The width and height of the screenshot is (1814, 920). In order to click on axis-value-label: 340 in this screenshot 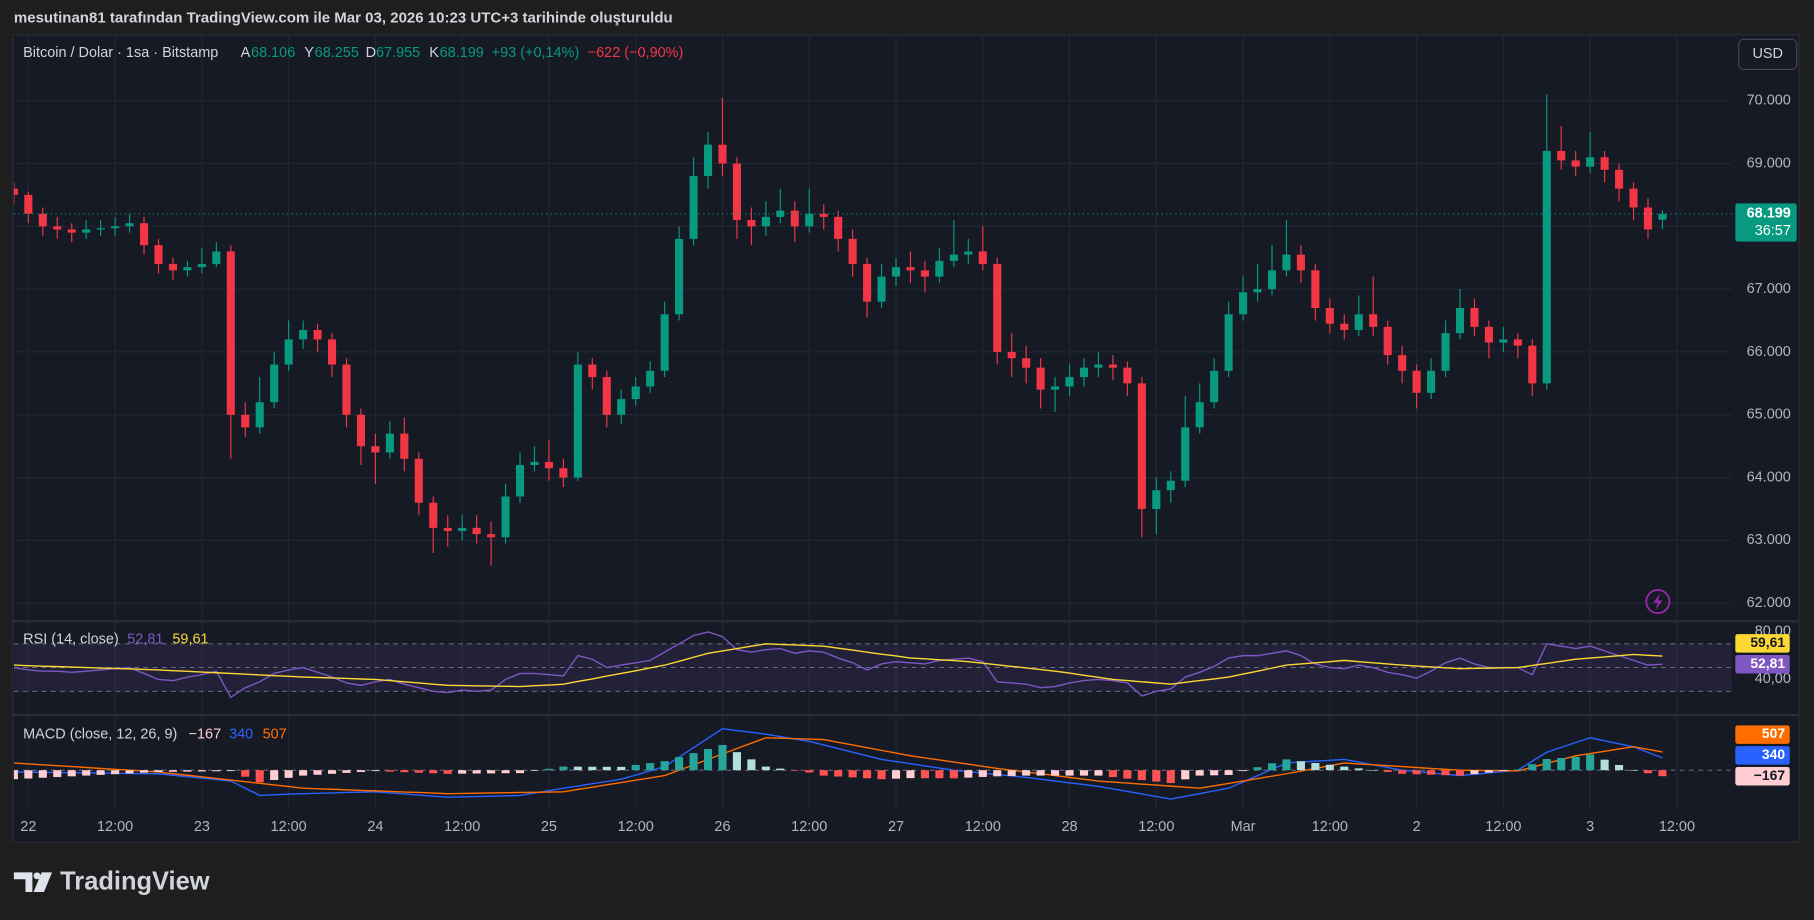, I will do `click(1773, 754)`.